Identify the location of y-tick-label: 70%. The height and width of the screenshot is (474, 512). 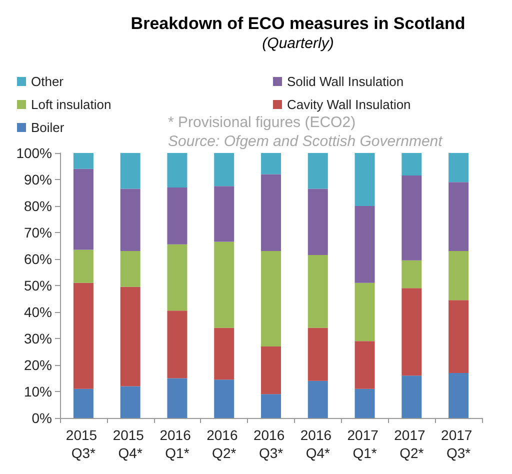
(38, 232).